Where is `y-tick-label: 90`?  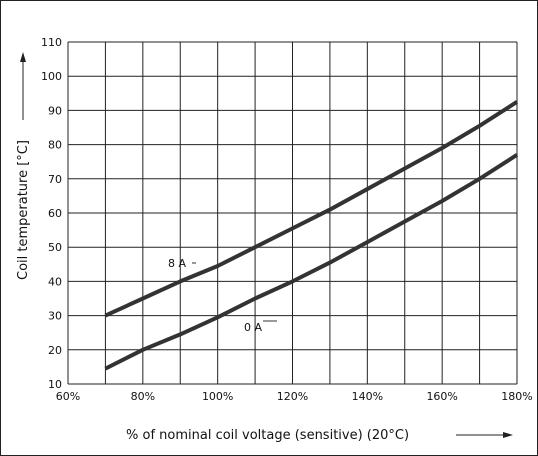
y-tick-label: 90 is located at coordinates (55, 110).